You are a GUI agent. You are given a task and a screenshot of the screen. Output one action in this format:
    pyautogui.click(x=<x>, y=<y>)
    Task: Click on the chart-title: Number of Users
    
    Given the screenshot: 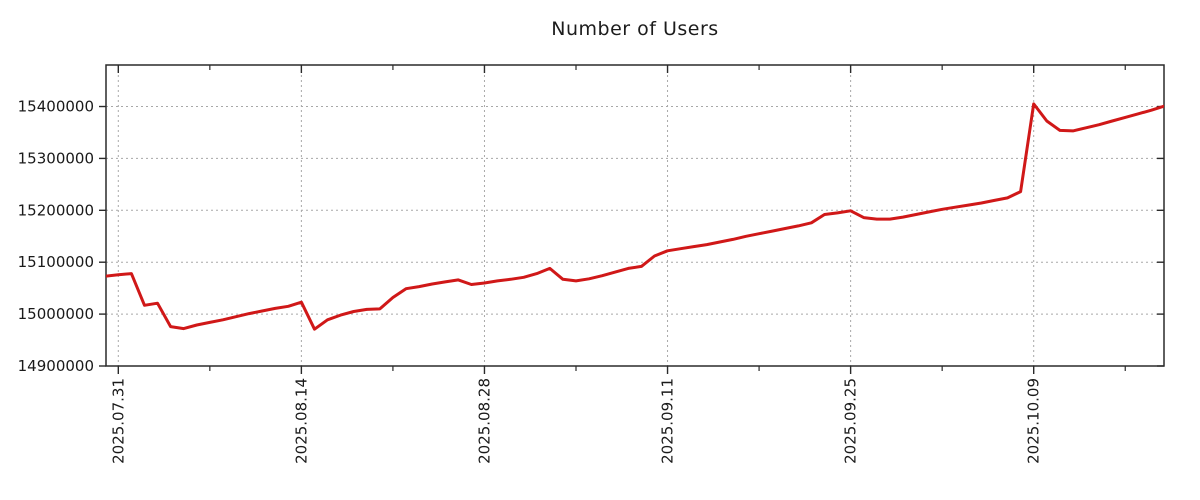 What is the action you would take?
    pyautogui.click(x=635, y=29)
    